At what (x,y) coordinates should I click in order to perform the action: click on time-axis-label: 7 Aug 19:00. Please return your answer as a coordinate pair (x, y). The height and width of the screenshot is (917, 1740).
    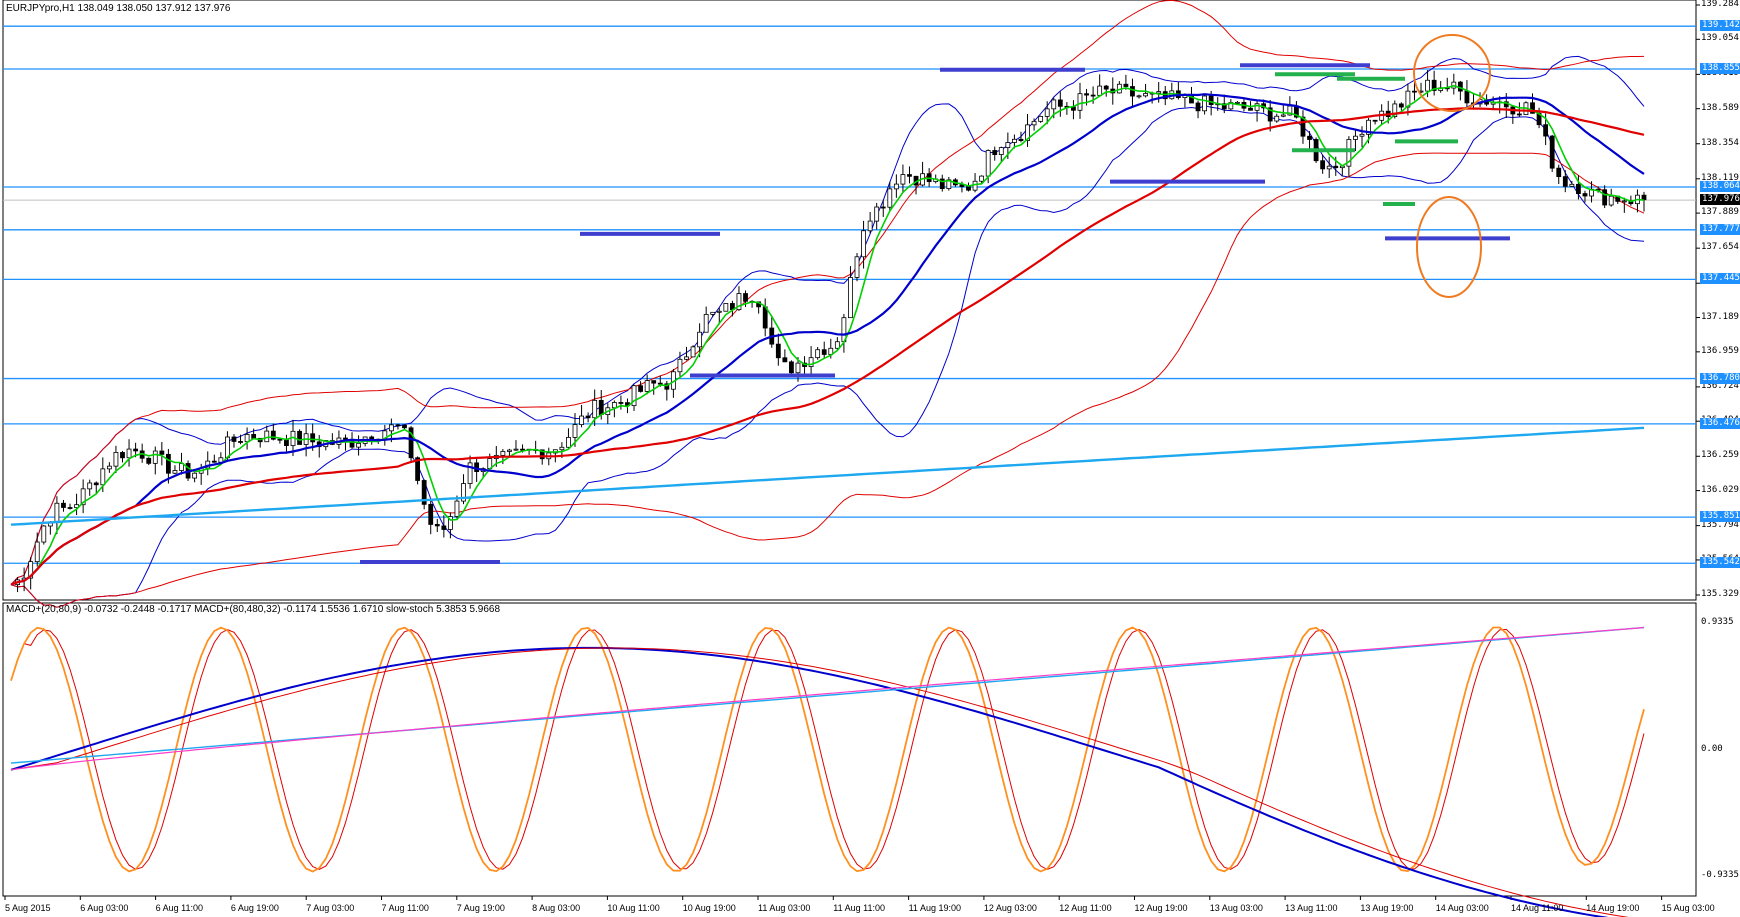
    Looking at the image, I should click on (480, 908).